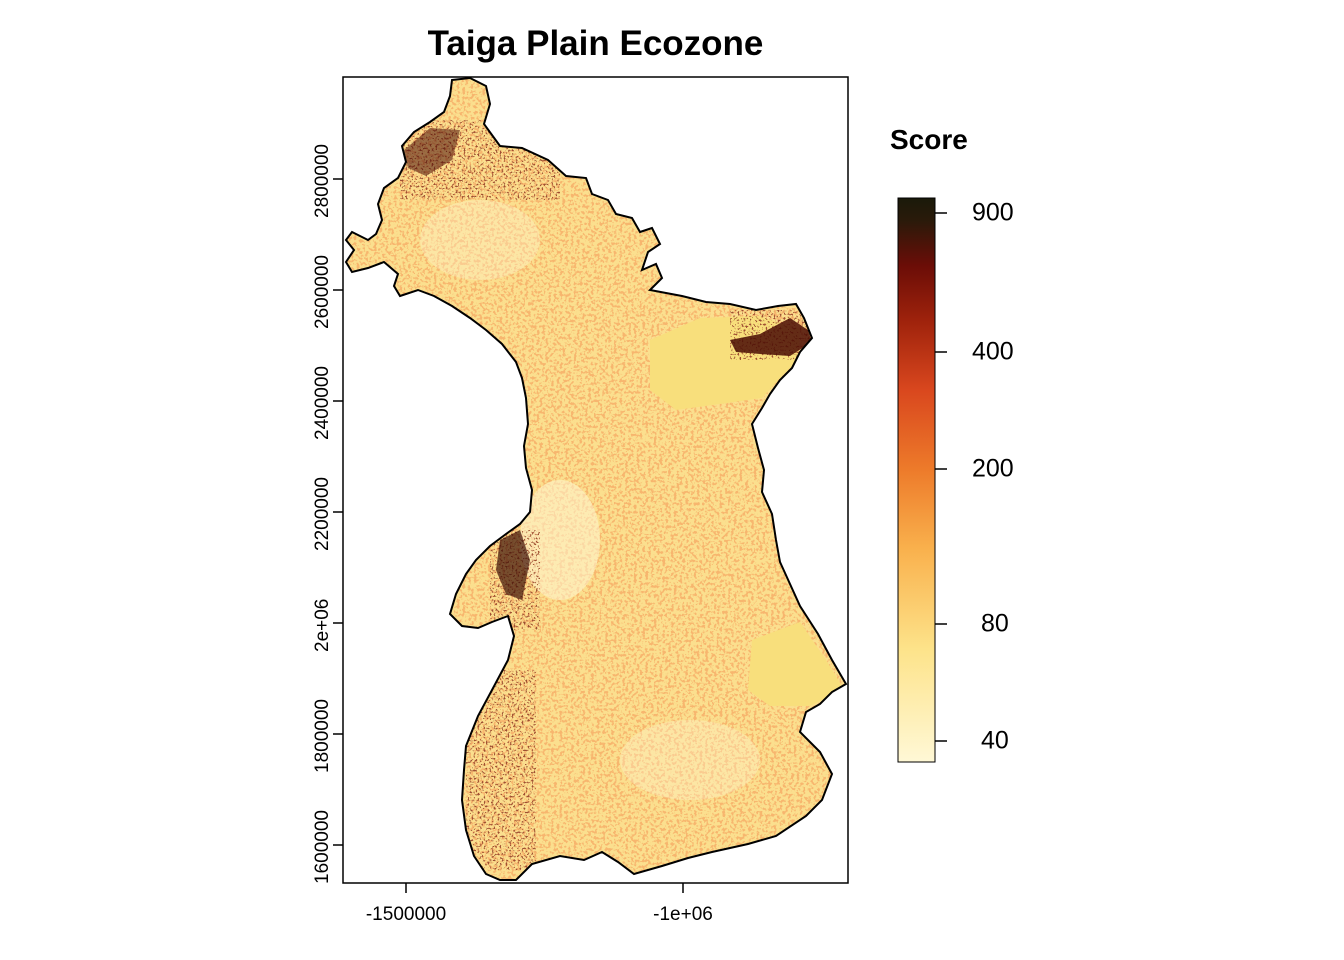  I want to click on legend-colorbar, so click(916, 480).